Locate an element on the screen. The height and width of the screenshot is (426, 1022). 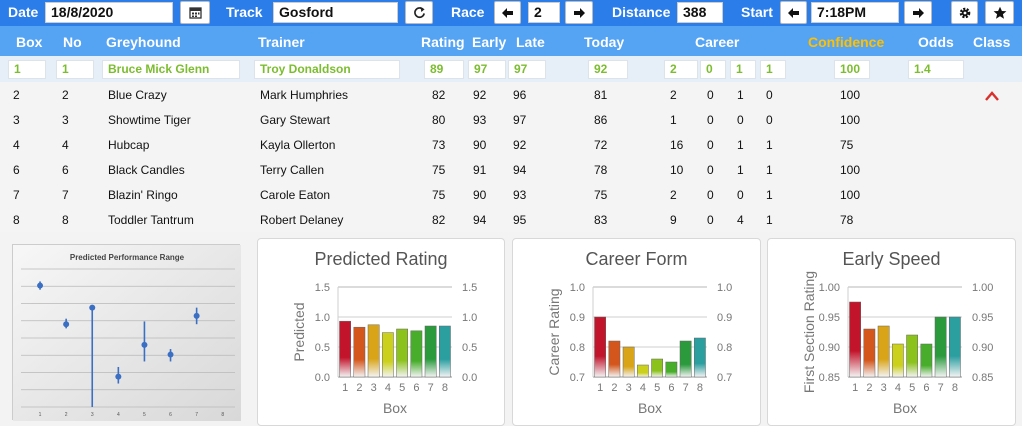
cell-c3: 0 is located at coordinates (740, 195).